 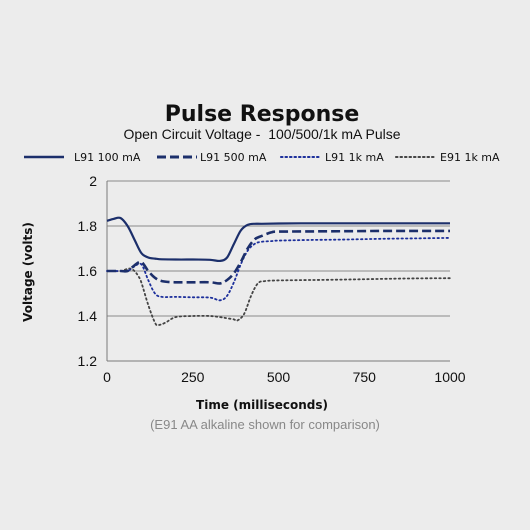 I want to click on x-tick-label: 0, so click(x=107, y=377).